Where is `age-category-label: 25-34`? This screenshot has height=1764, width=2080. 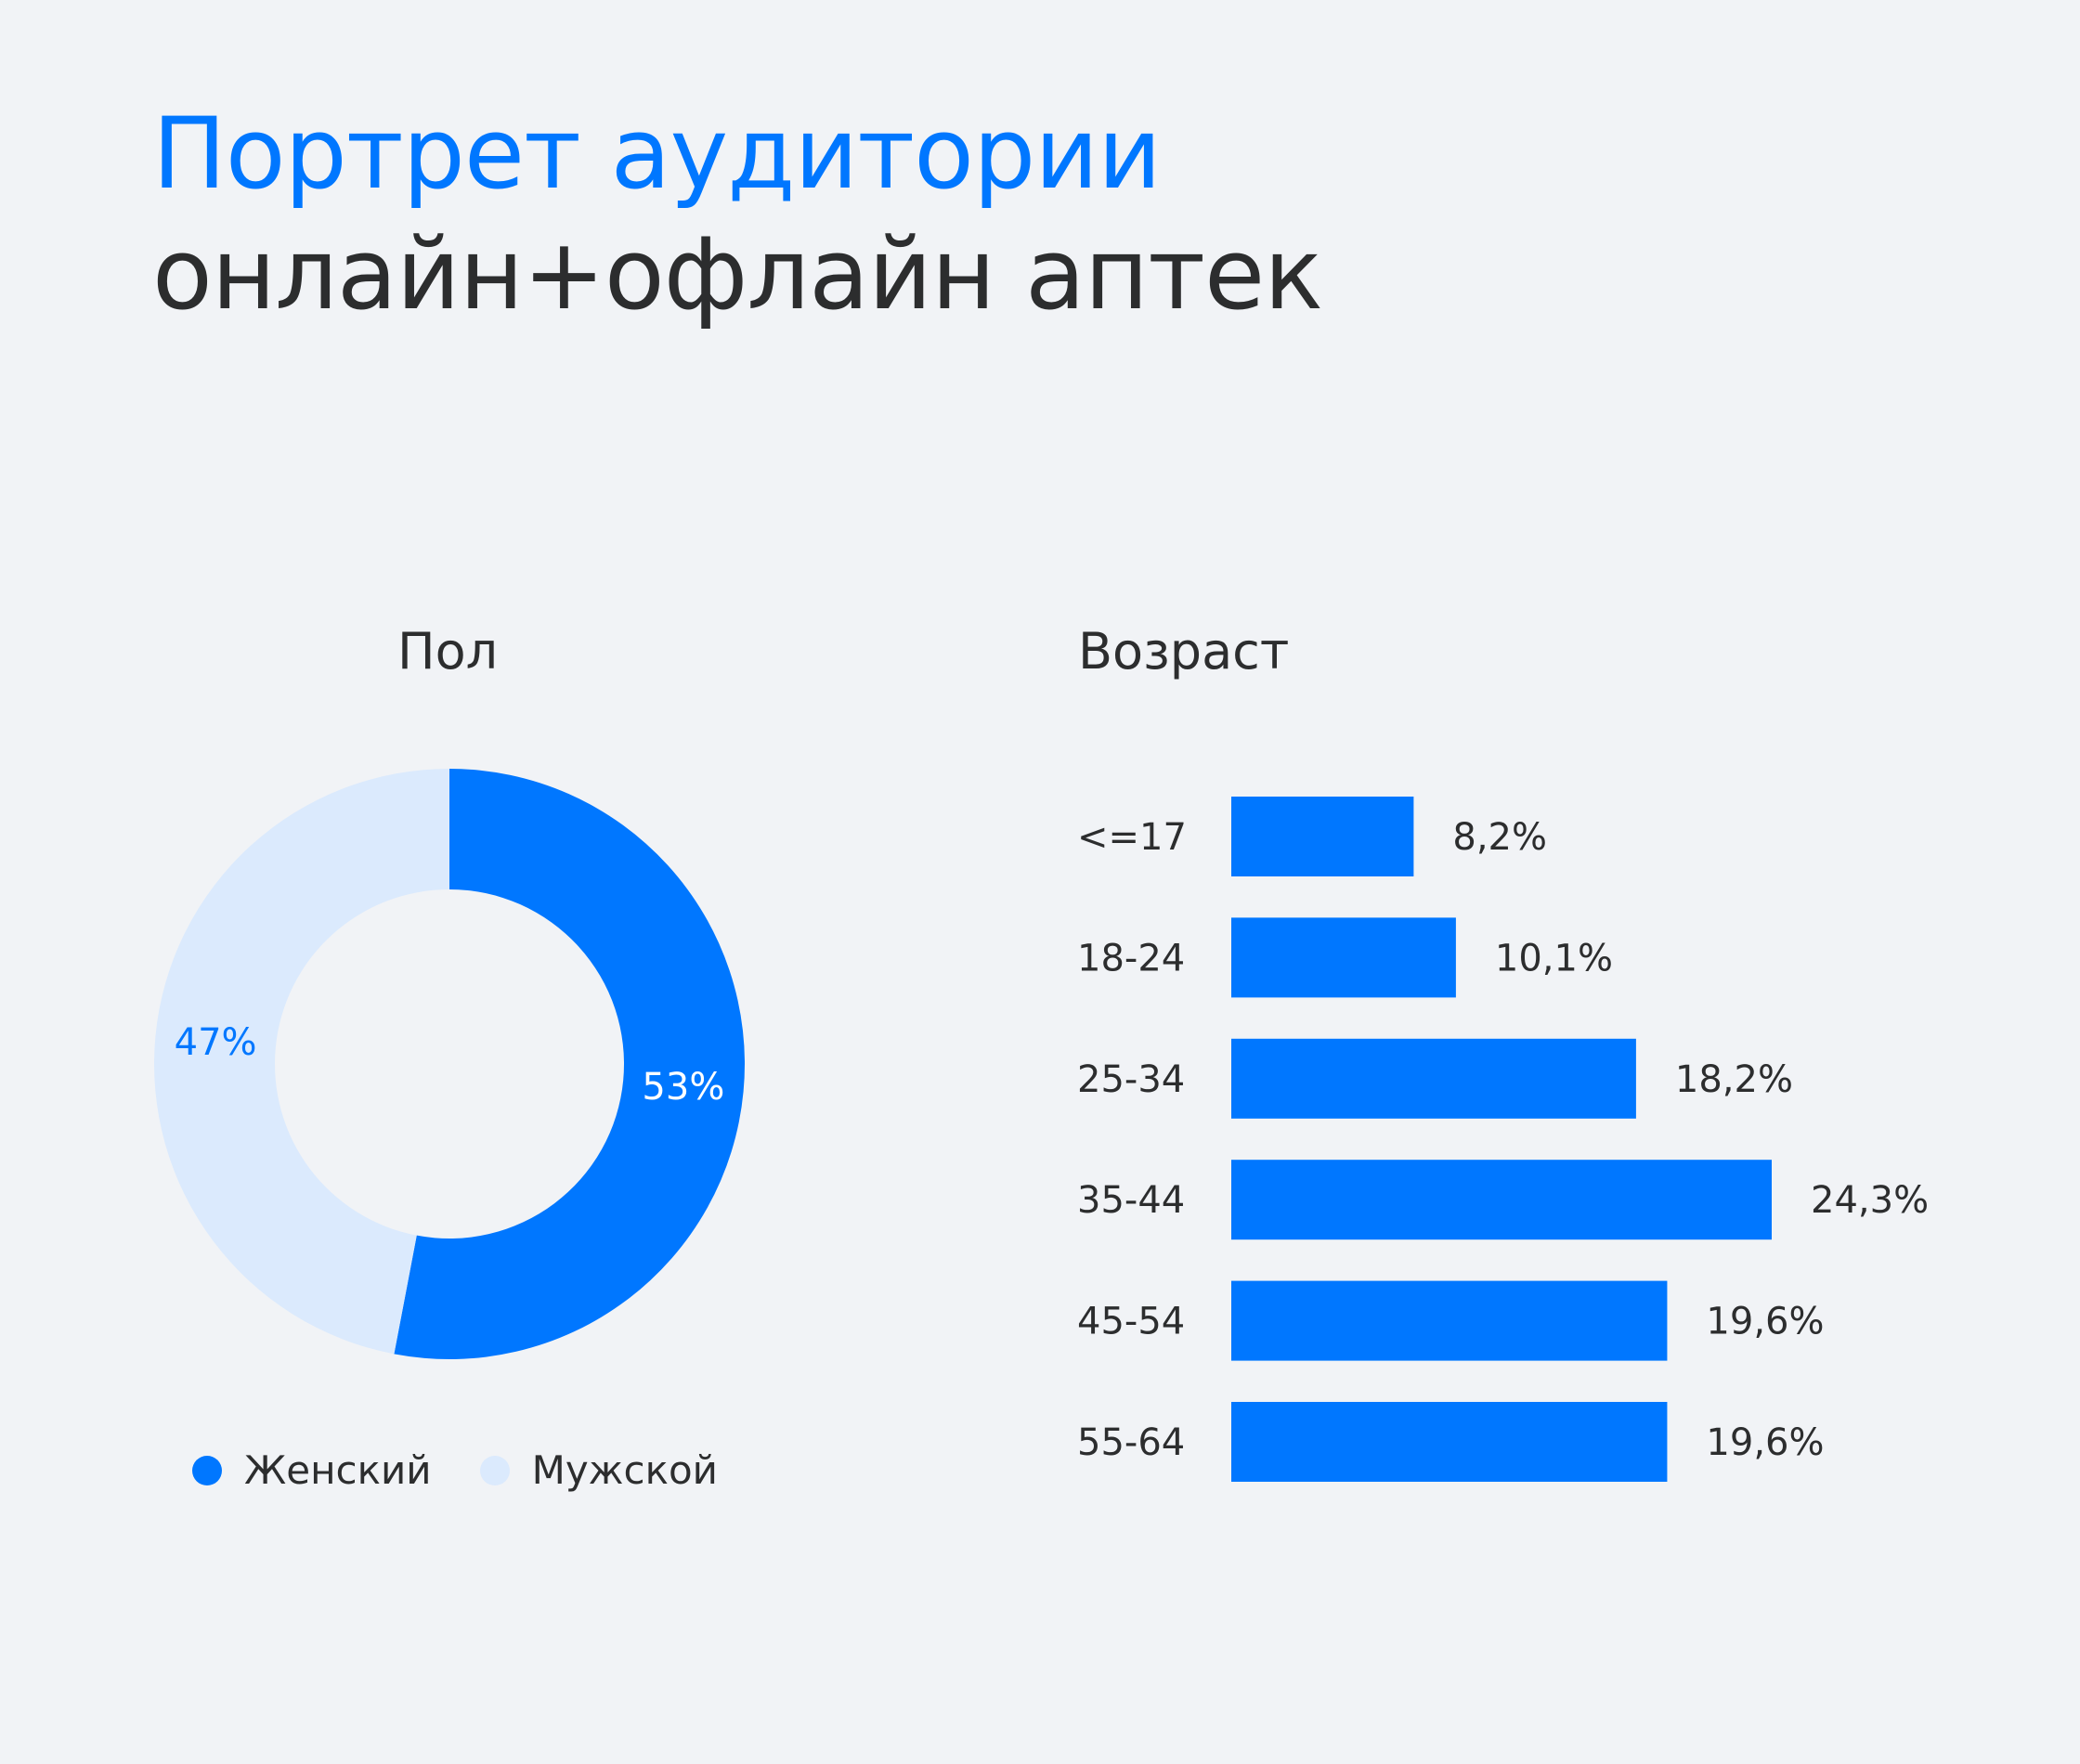 age-category-label: 25-34 is located at coordinates (1131, 1079).